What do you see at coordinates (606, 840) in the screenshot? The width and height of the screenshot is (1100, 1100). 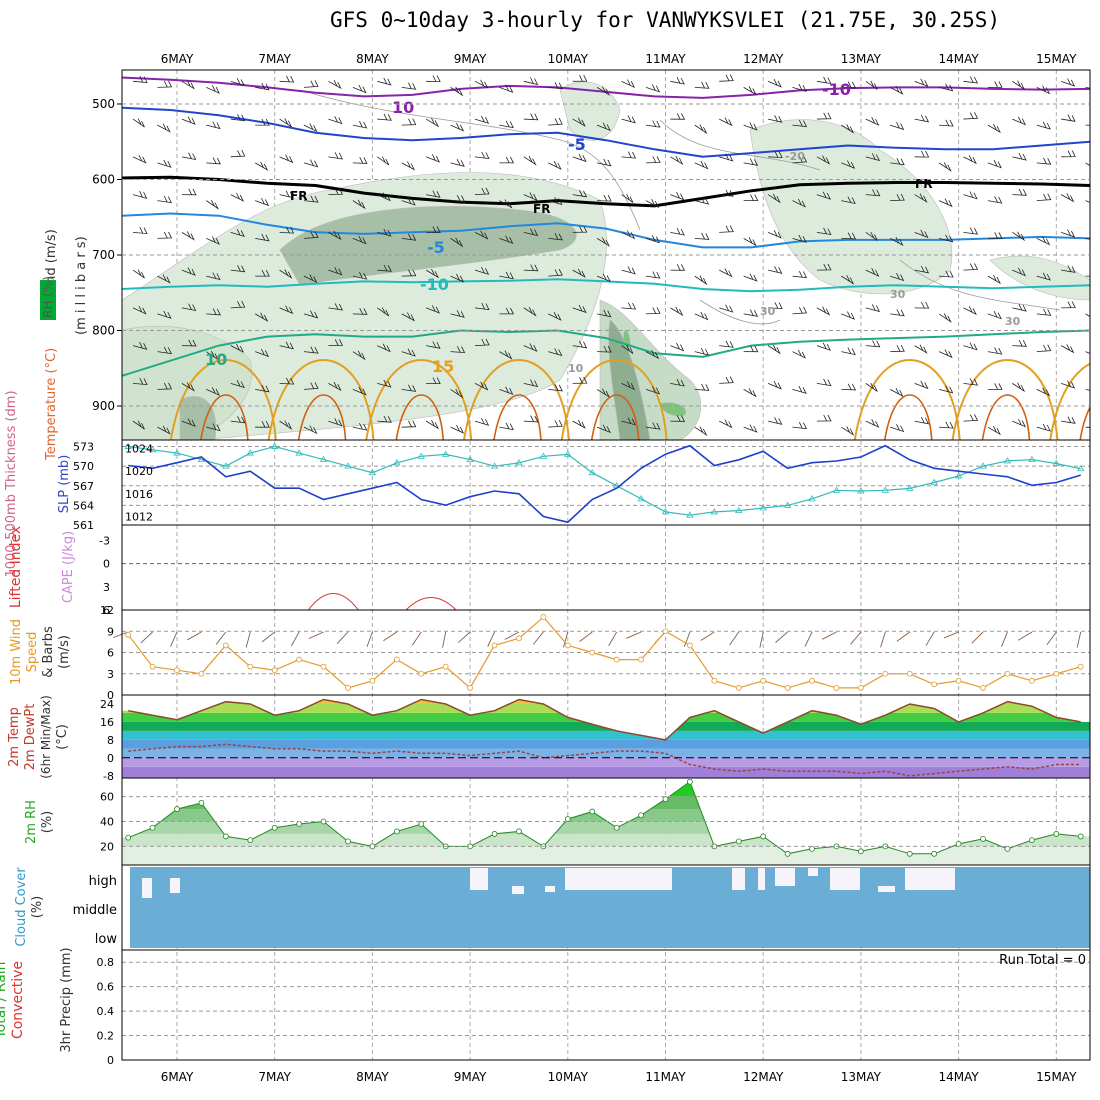 I see `rh-band` at bounding box center [606, 840].